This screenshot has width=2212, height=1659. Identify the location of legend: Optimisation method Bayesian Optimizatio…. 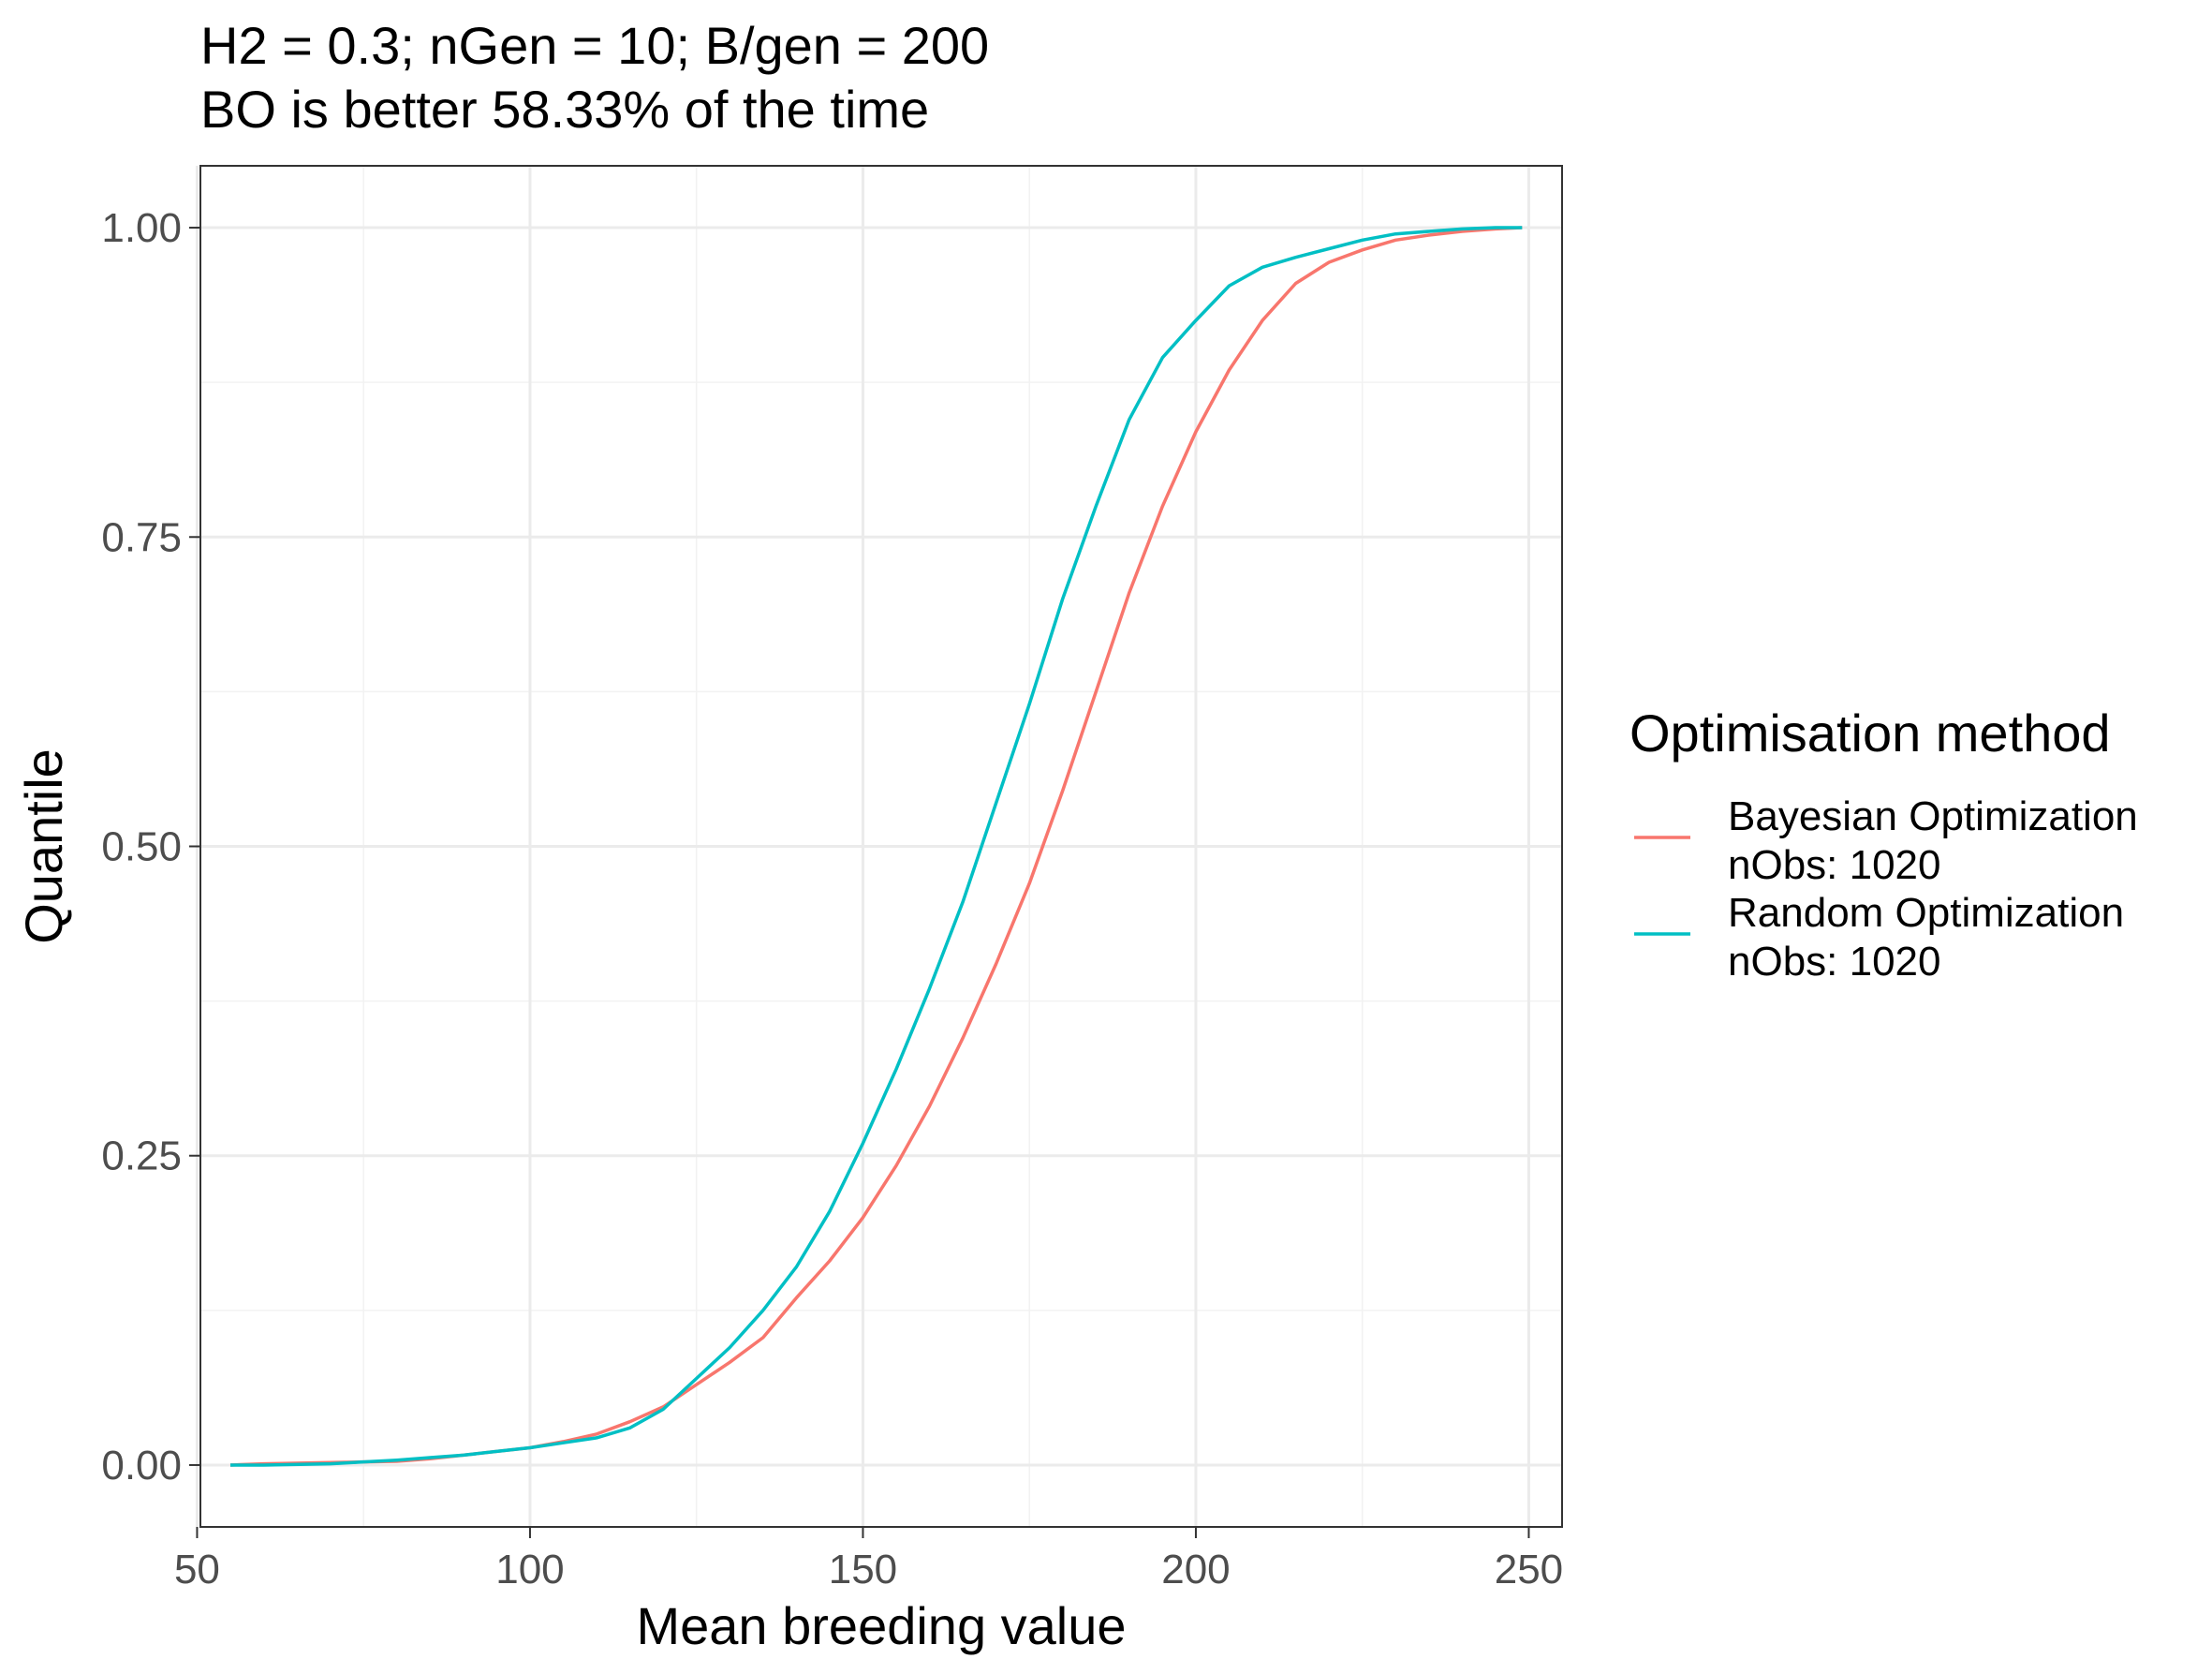
(1884, 845).